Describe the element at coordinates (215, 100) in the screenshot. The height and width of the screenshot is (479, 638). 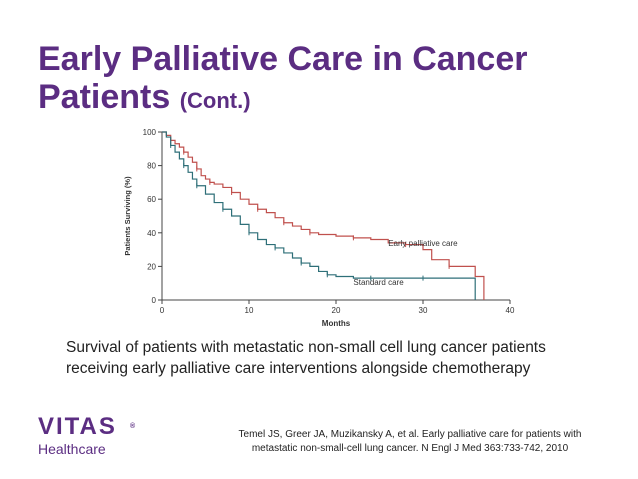
I see `title-sub: (Cont.)` at that location.